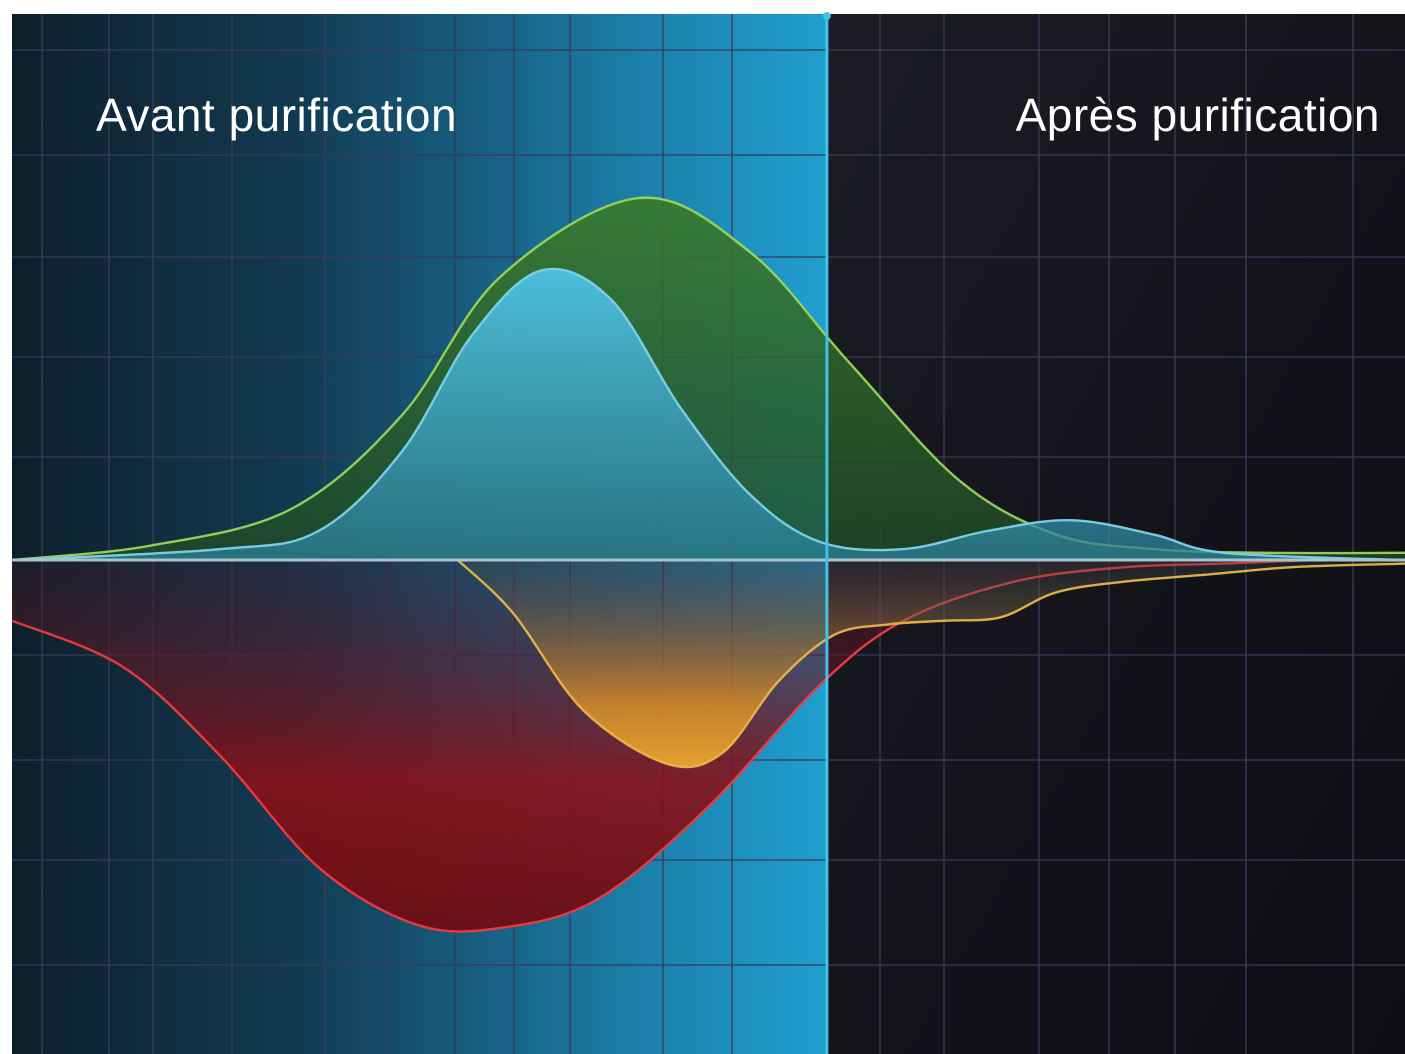  I want to click on divider-handle, so click(826, 16).